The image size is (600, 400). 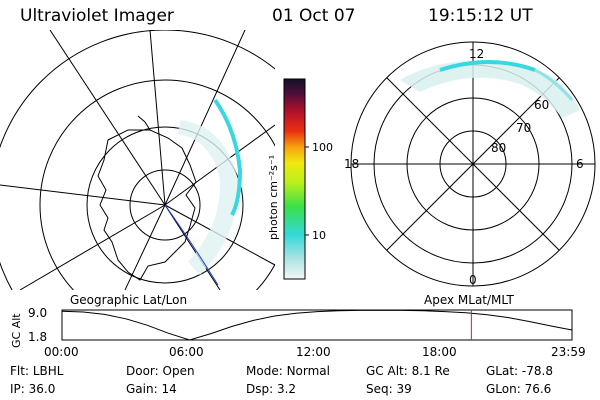 What do you see at coordinates (389, 389) in the screenshot?
I see `info-seq: Seq: 39` at bounding box center [389, 389].